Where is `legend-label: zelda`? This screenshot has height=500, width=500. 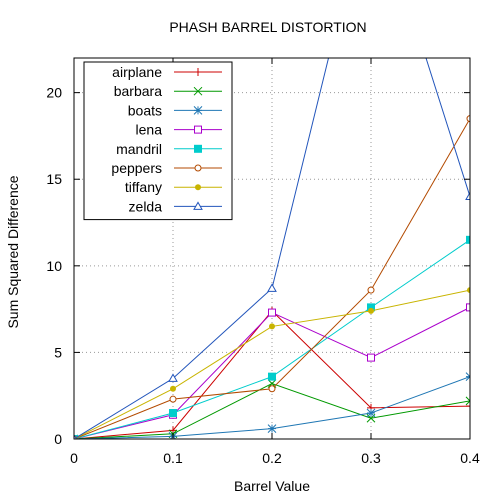 legend-label: zelda is located at coordinates (146, 206).